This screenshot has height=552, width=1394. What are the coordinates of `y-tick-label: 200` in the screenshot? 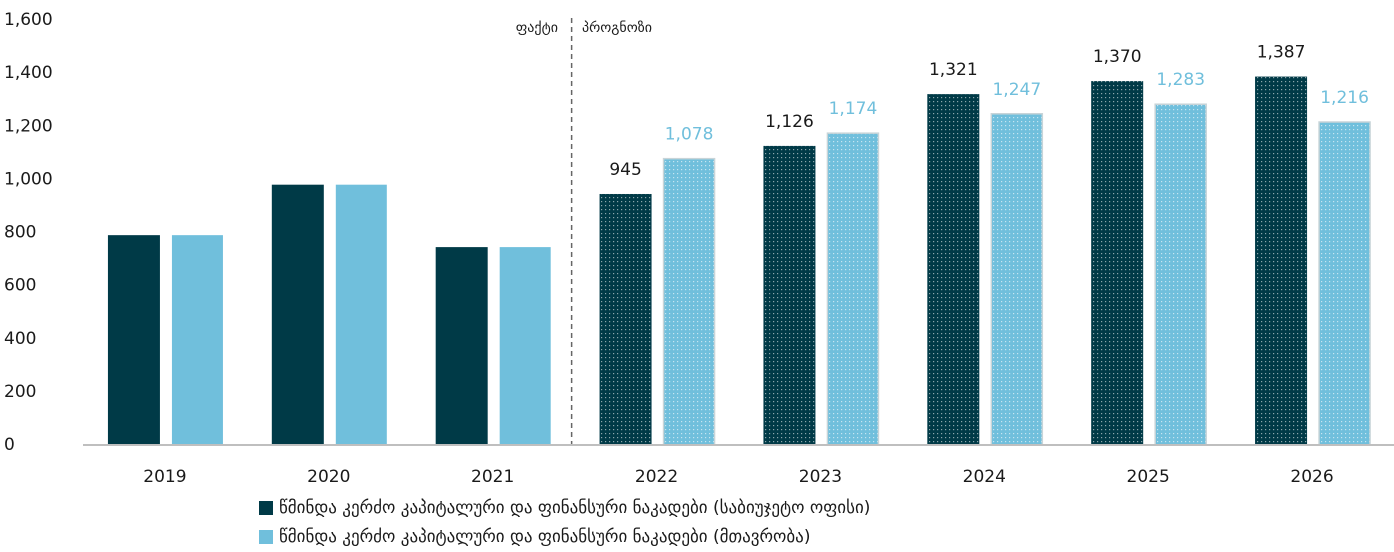 It's located at (20, 392).